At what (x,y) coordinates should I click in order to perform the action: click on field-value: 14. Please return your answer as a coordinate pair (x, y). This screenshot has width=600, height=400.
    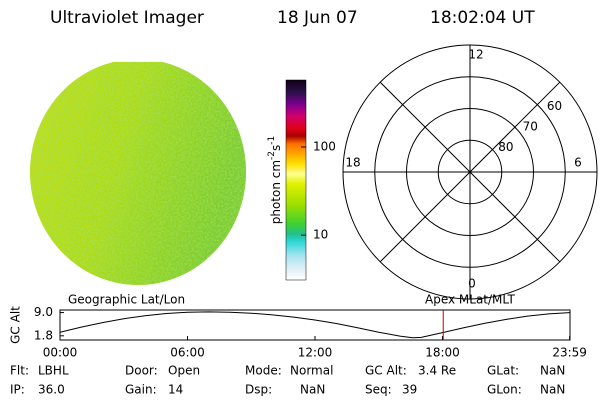
    Looking at the image, I should click on (175, 390).